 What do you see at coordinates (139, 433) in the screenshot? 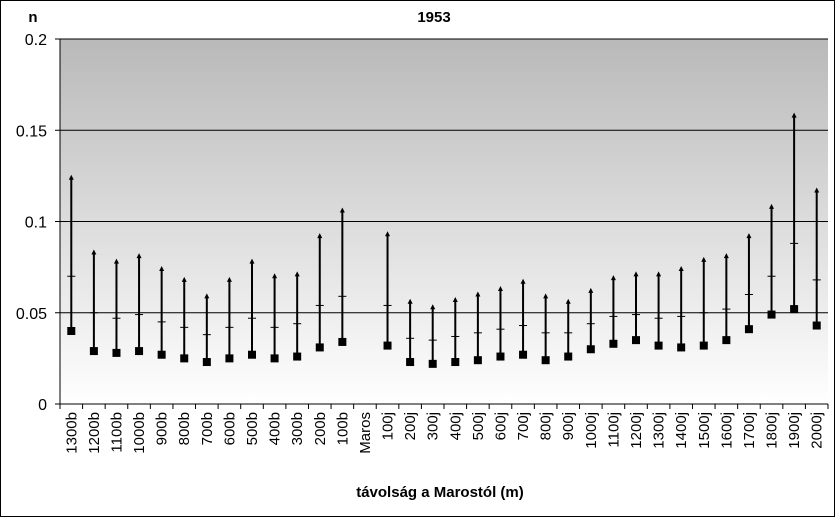
I see `x-tick-label: 1000b` at bounding box center [139, 433].